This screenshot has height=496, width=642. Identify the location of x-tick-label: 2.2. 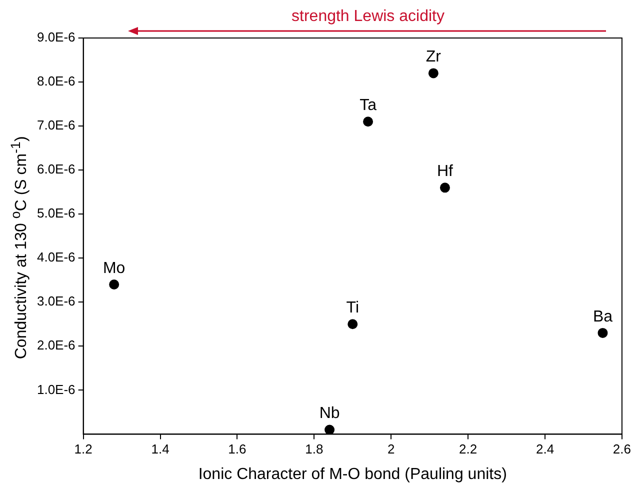
(468, 449).